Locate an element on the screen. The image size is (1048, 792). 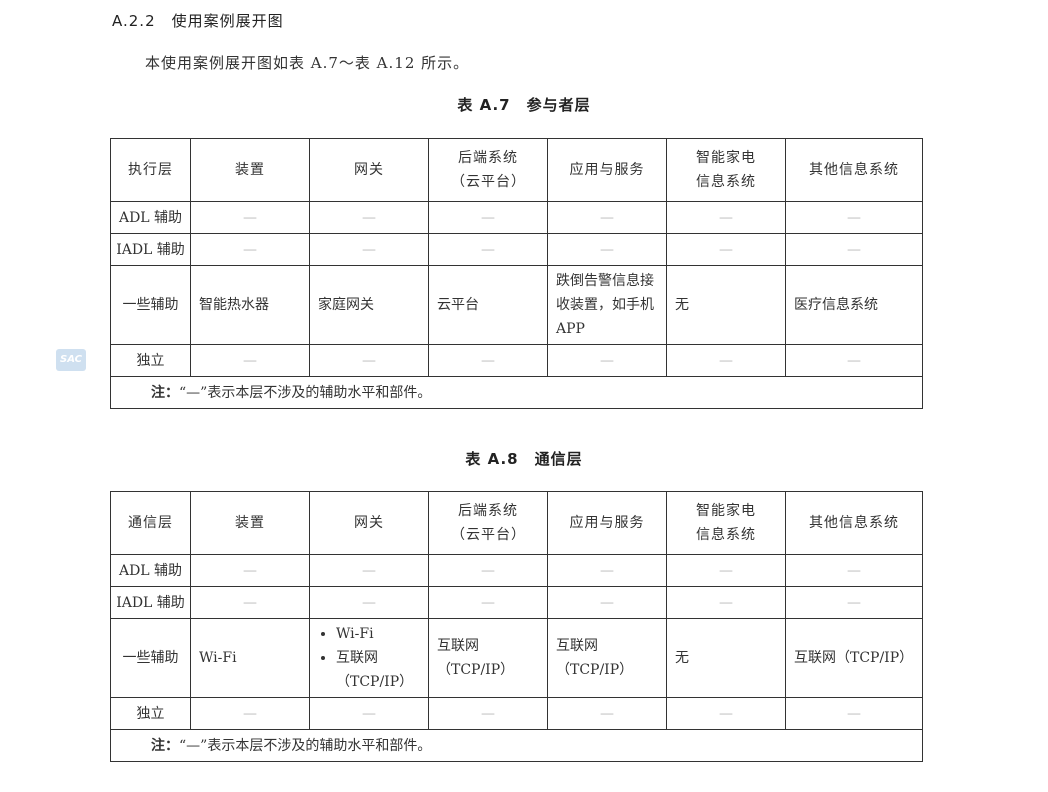
intro-paragraph: 本使用案例展开图如表 A.7～表 A.12 所示。 is located at coordinates (307, 63).